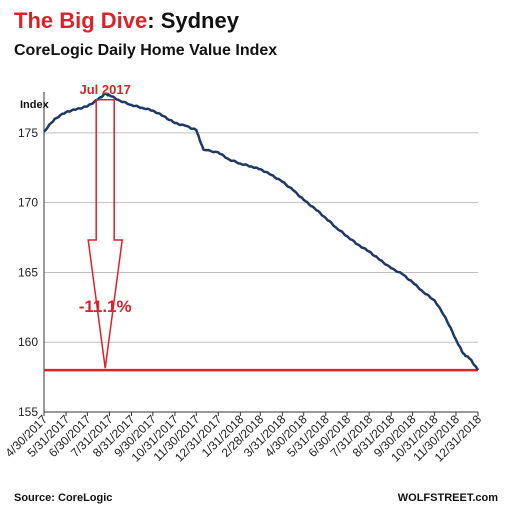  What do you see at coordinates (146, 50) in the screenshot?
I see `chart-subtitle: CoreLogic Daily Home Value Index` at bounding box center [146, 50].